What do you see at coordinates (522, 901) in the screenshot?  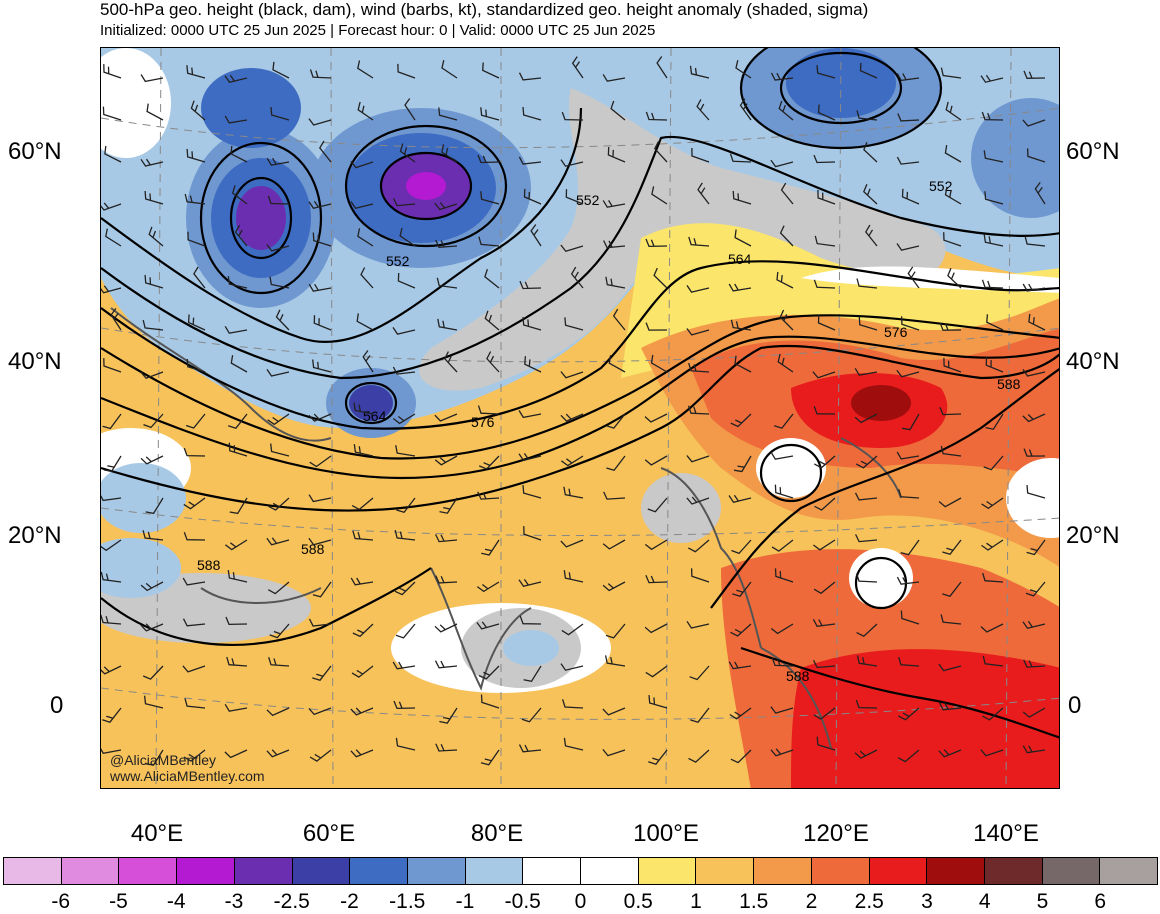 I see `colorbar-tick-label: -0.5` at bounding box center [522, 901].